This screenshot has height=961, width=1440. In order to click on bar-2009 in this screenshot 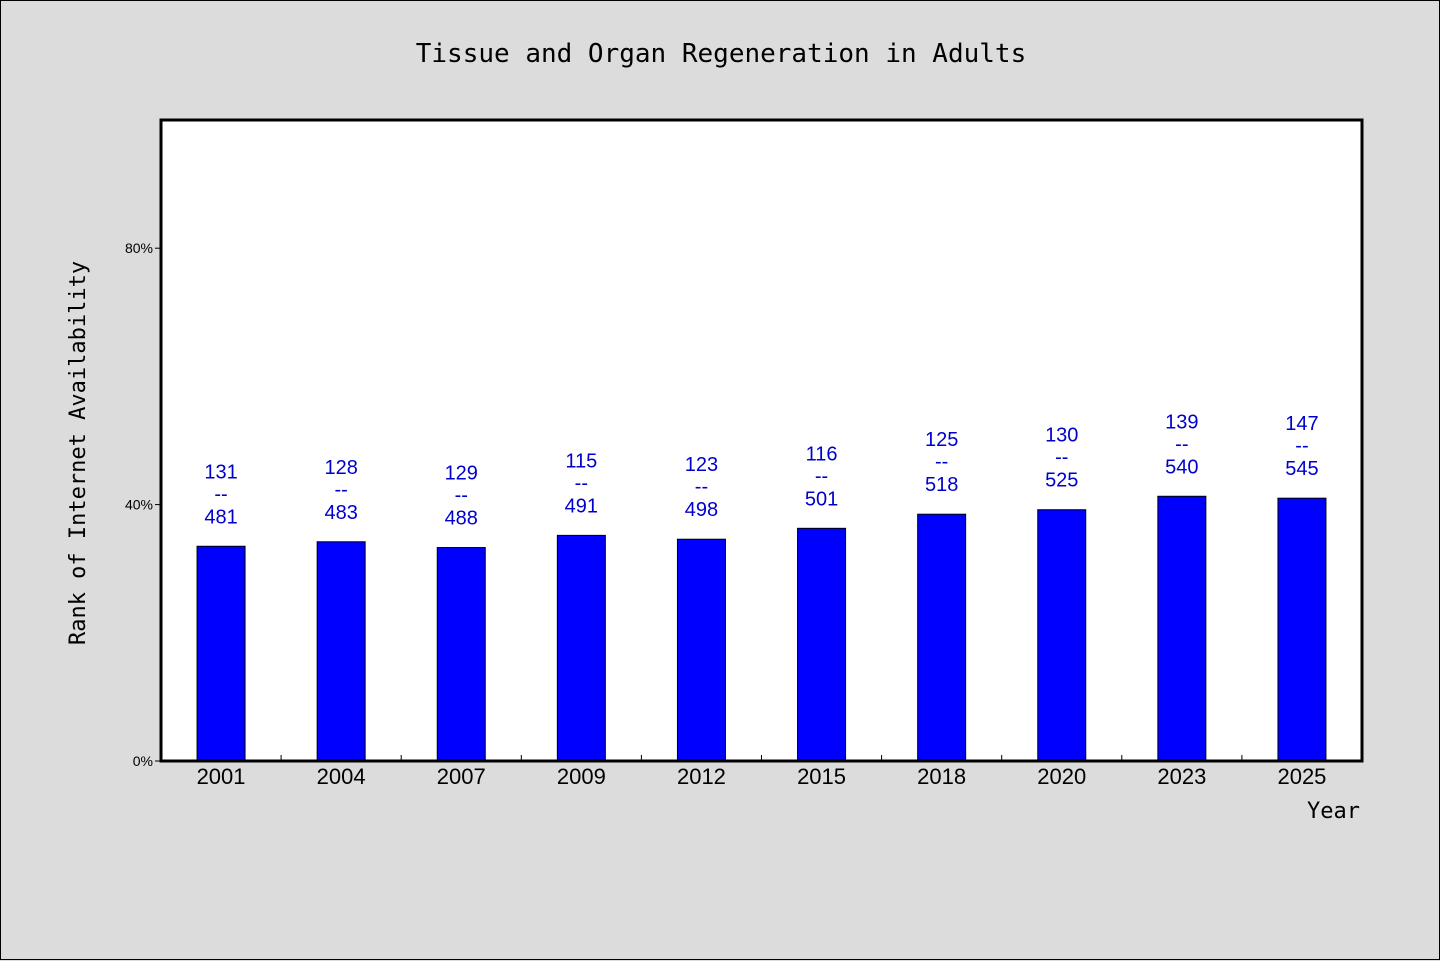, I will do `click(581, 648)`.